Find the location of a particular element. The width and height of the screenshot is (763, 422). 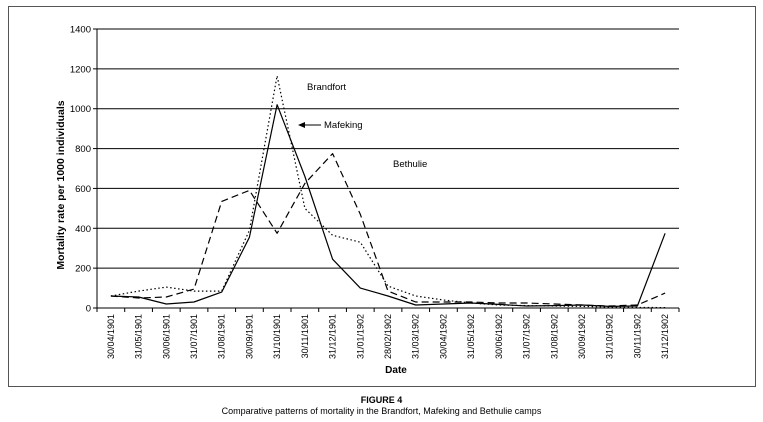

y-tick-label-200: 200 is located at coordinates (83, 269).